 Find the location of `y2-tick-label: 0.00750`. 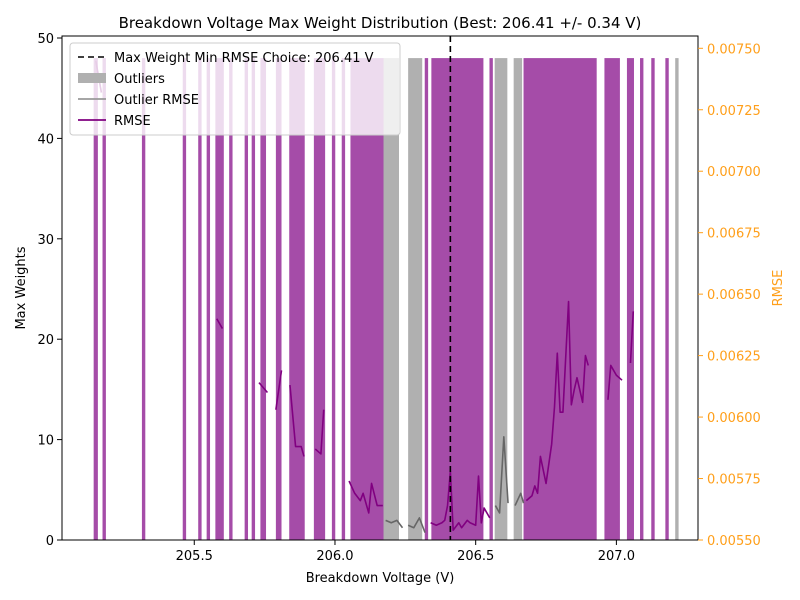

y2-tick-label: 0.00750 is located at coordinates (734, 49).